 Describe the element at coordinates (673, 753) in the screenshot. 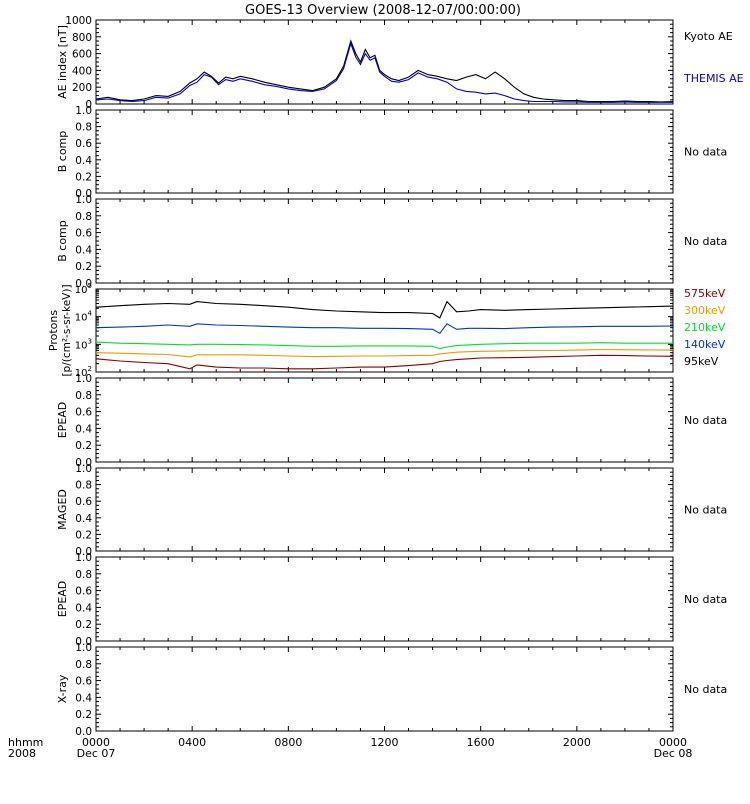

I see `time-end-date: Dec 08` at that location.